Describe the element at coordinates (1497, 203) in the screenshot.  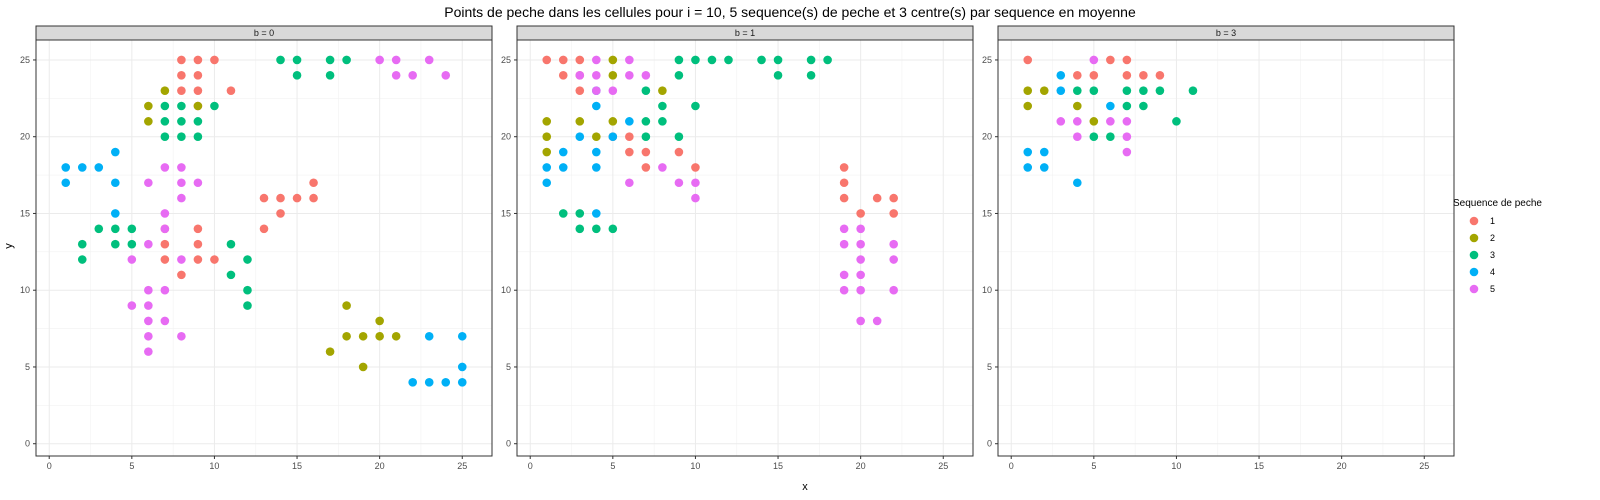
I see `legend-title: Sequence de peche` at that location.